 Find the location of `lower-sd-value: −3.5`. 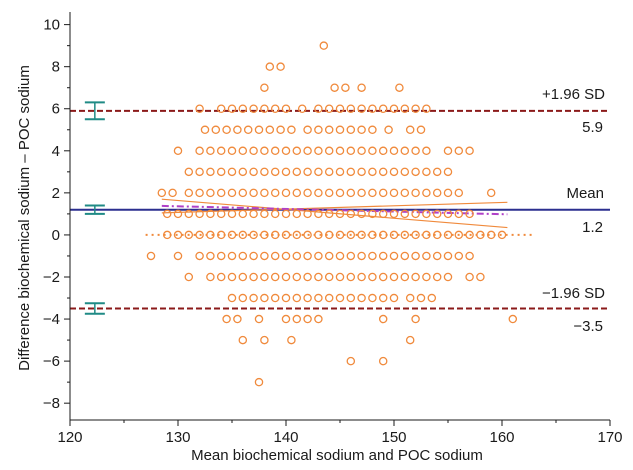

lower-sd-value: −3.5 is located at coordinates (588, 326).